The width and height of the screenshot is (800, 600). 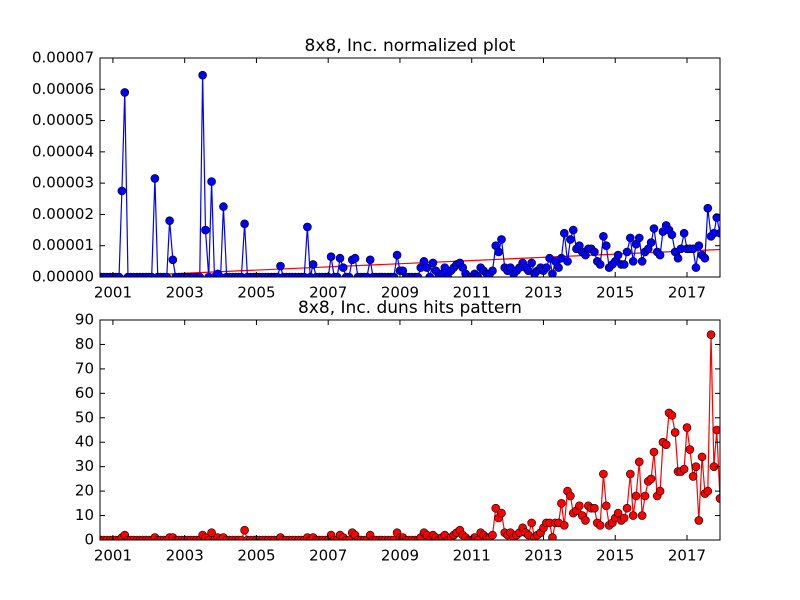 What do you see at coordinates (84, 344) in the screenshot?
I see `y-tick-label: 80` at bounding box center [84, 344].